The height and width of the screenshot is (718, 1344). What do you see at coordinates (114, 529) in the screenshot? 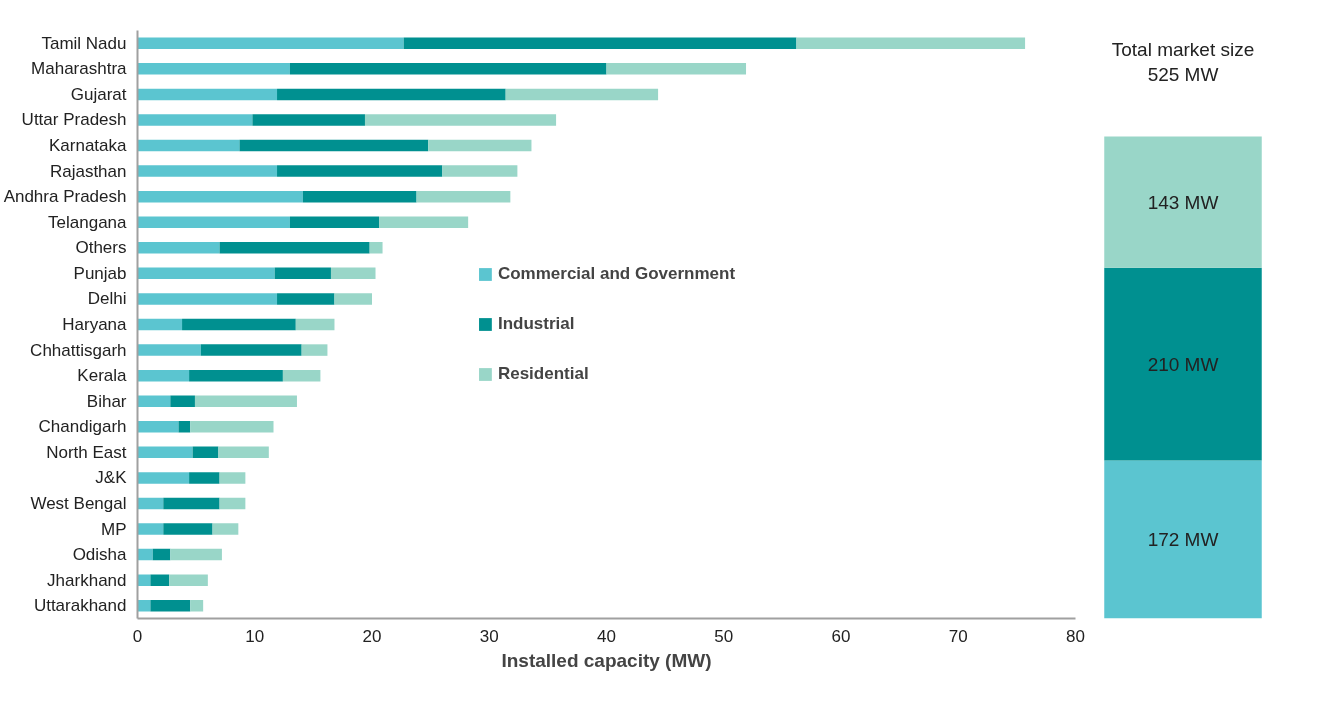
I see `y-tick-label: MP` at bounding box center [114, 529].